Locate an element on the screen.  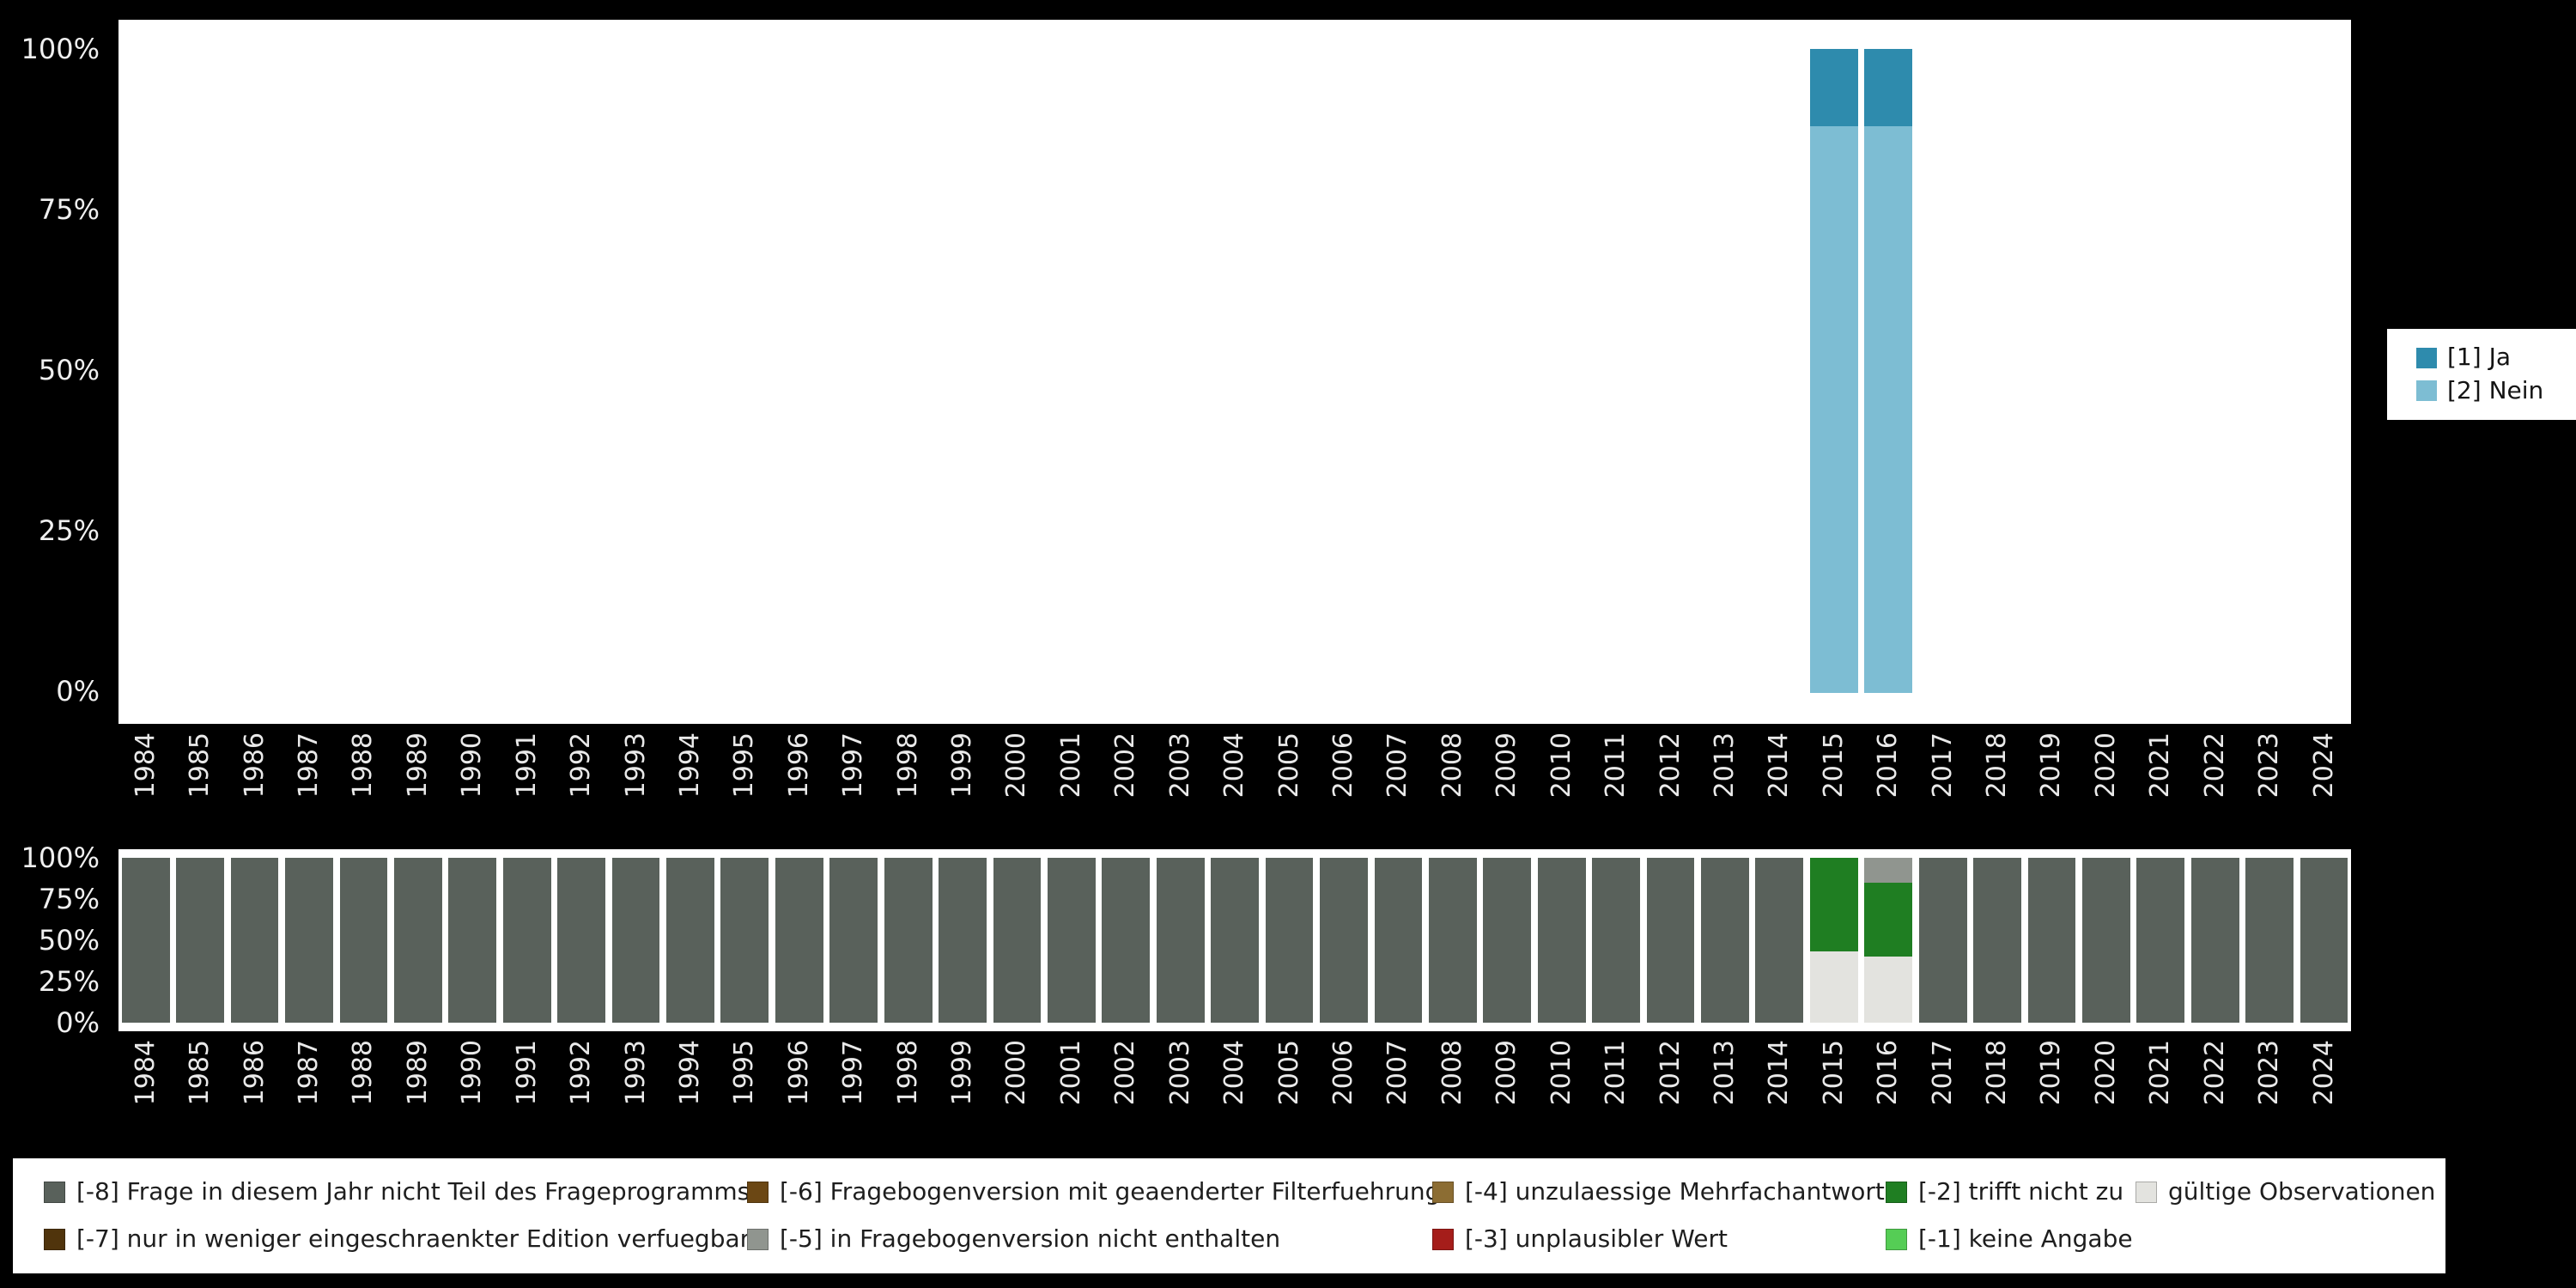
x-axis-label: 2022 is located at coordinates (2214, 1073).